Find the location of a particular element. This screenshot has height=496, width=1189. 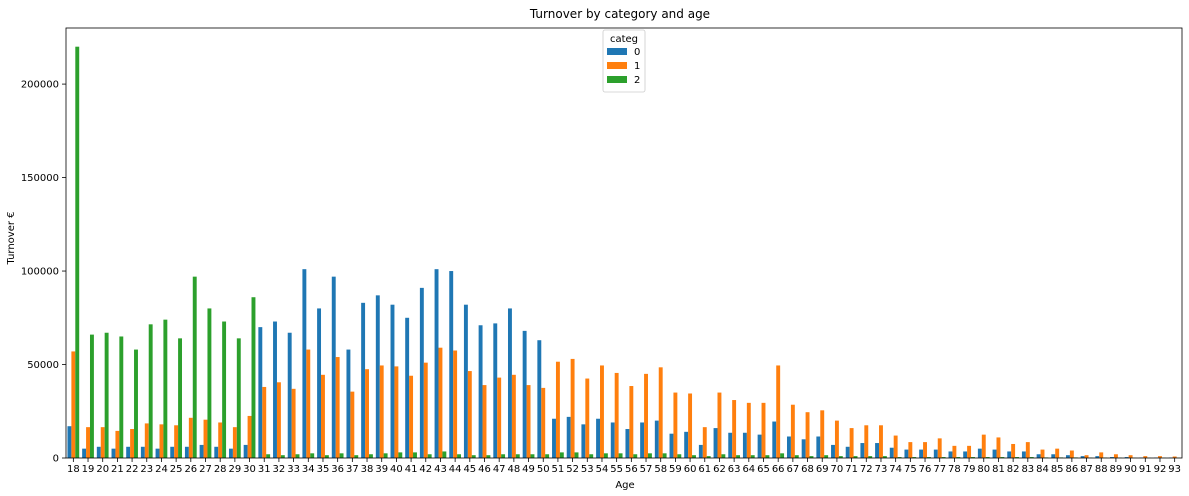

x-tick-label: 52 is located at coordinates (572, 469).